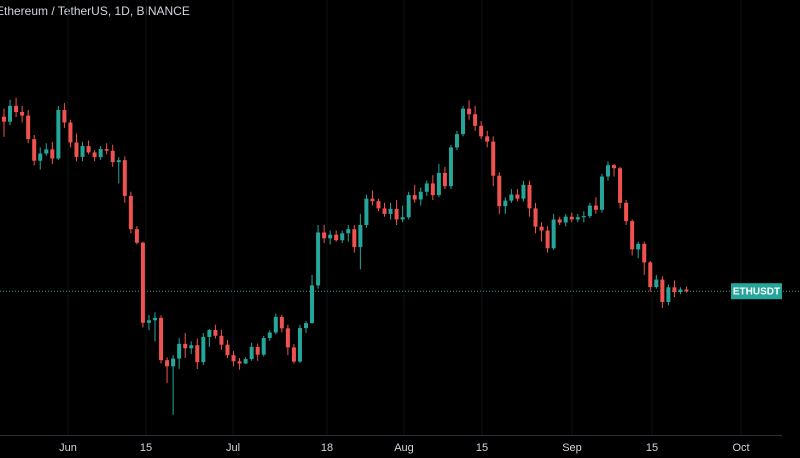 The image size is (800, 458). Describe the element at coordinates (95, 11) in the screenshot. I see `chart-title: Ethereum / TetherUS, 1D, BINANCE` at that location.